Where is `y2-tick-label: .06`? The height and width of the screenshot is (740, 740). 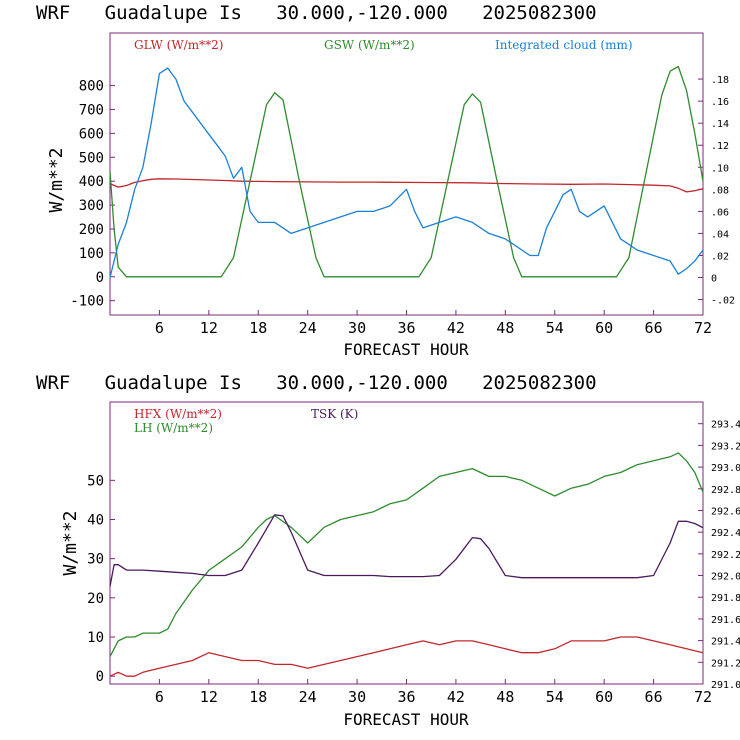 y2-tick-label: .06 is located at coordinates (720, 212).